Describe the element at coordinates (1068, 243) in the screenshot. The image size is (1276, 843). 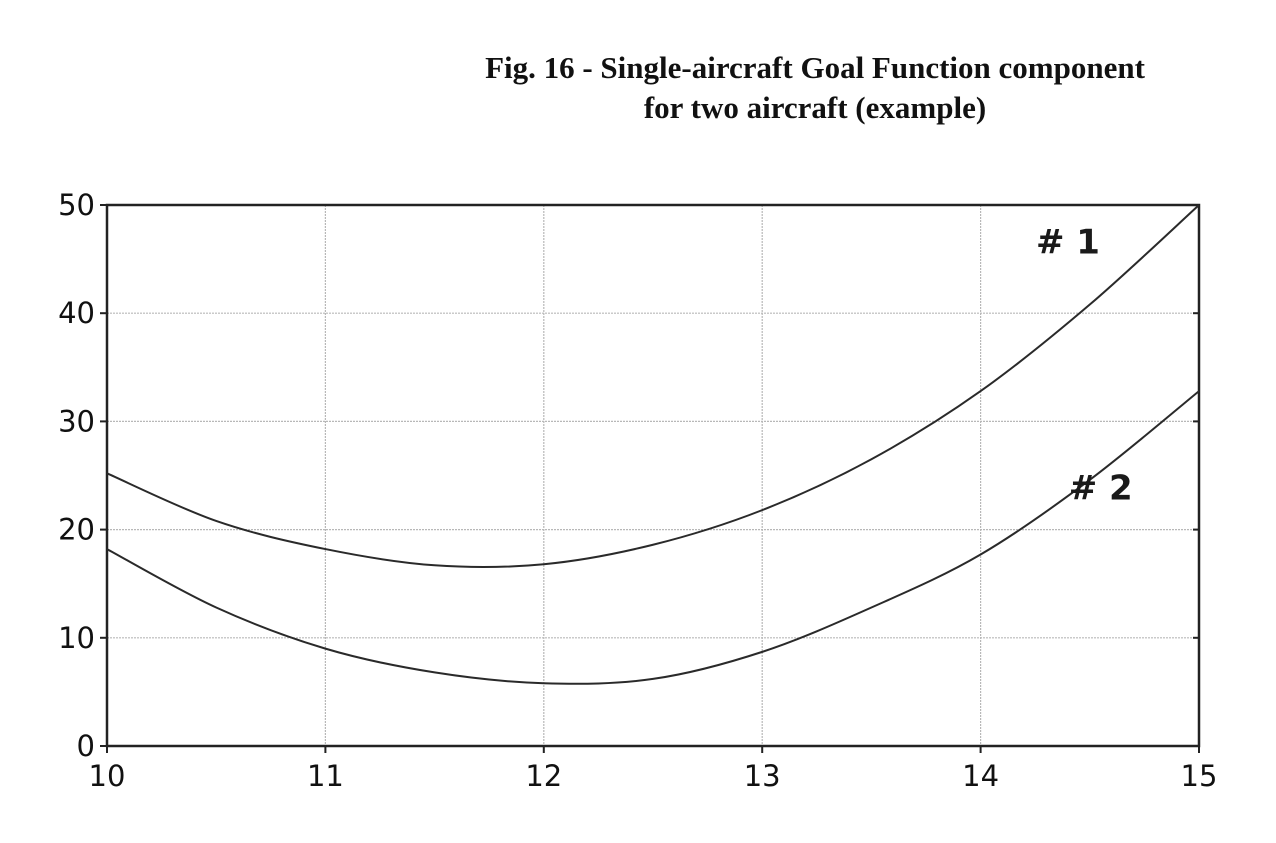
I see `series-label-1: # 1` at that location.